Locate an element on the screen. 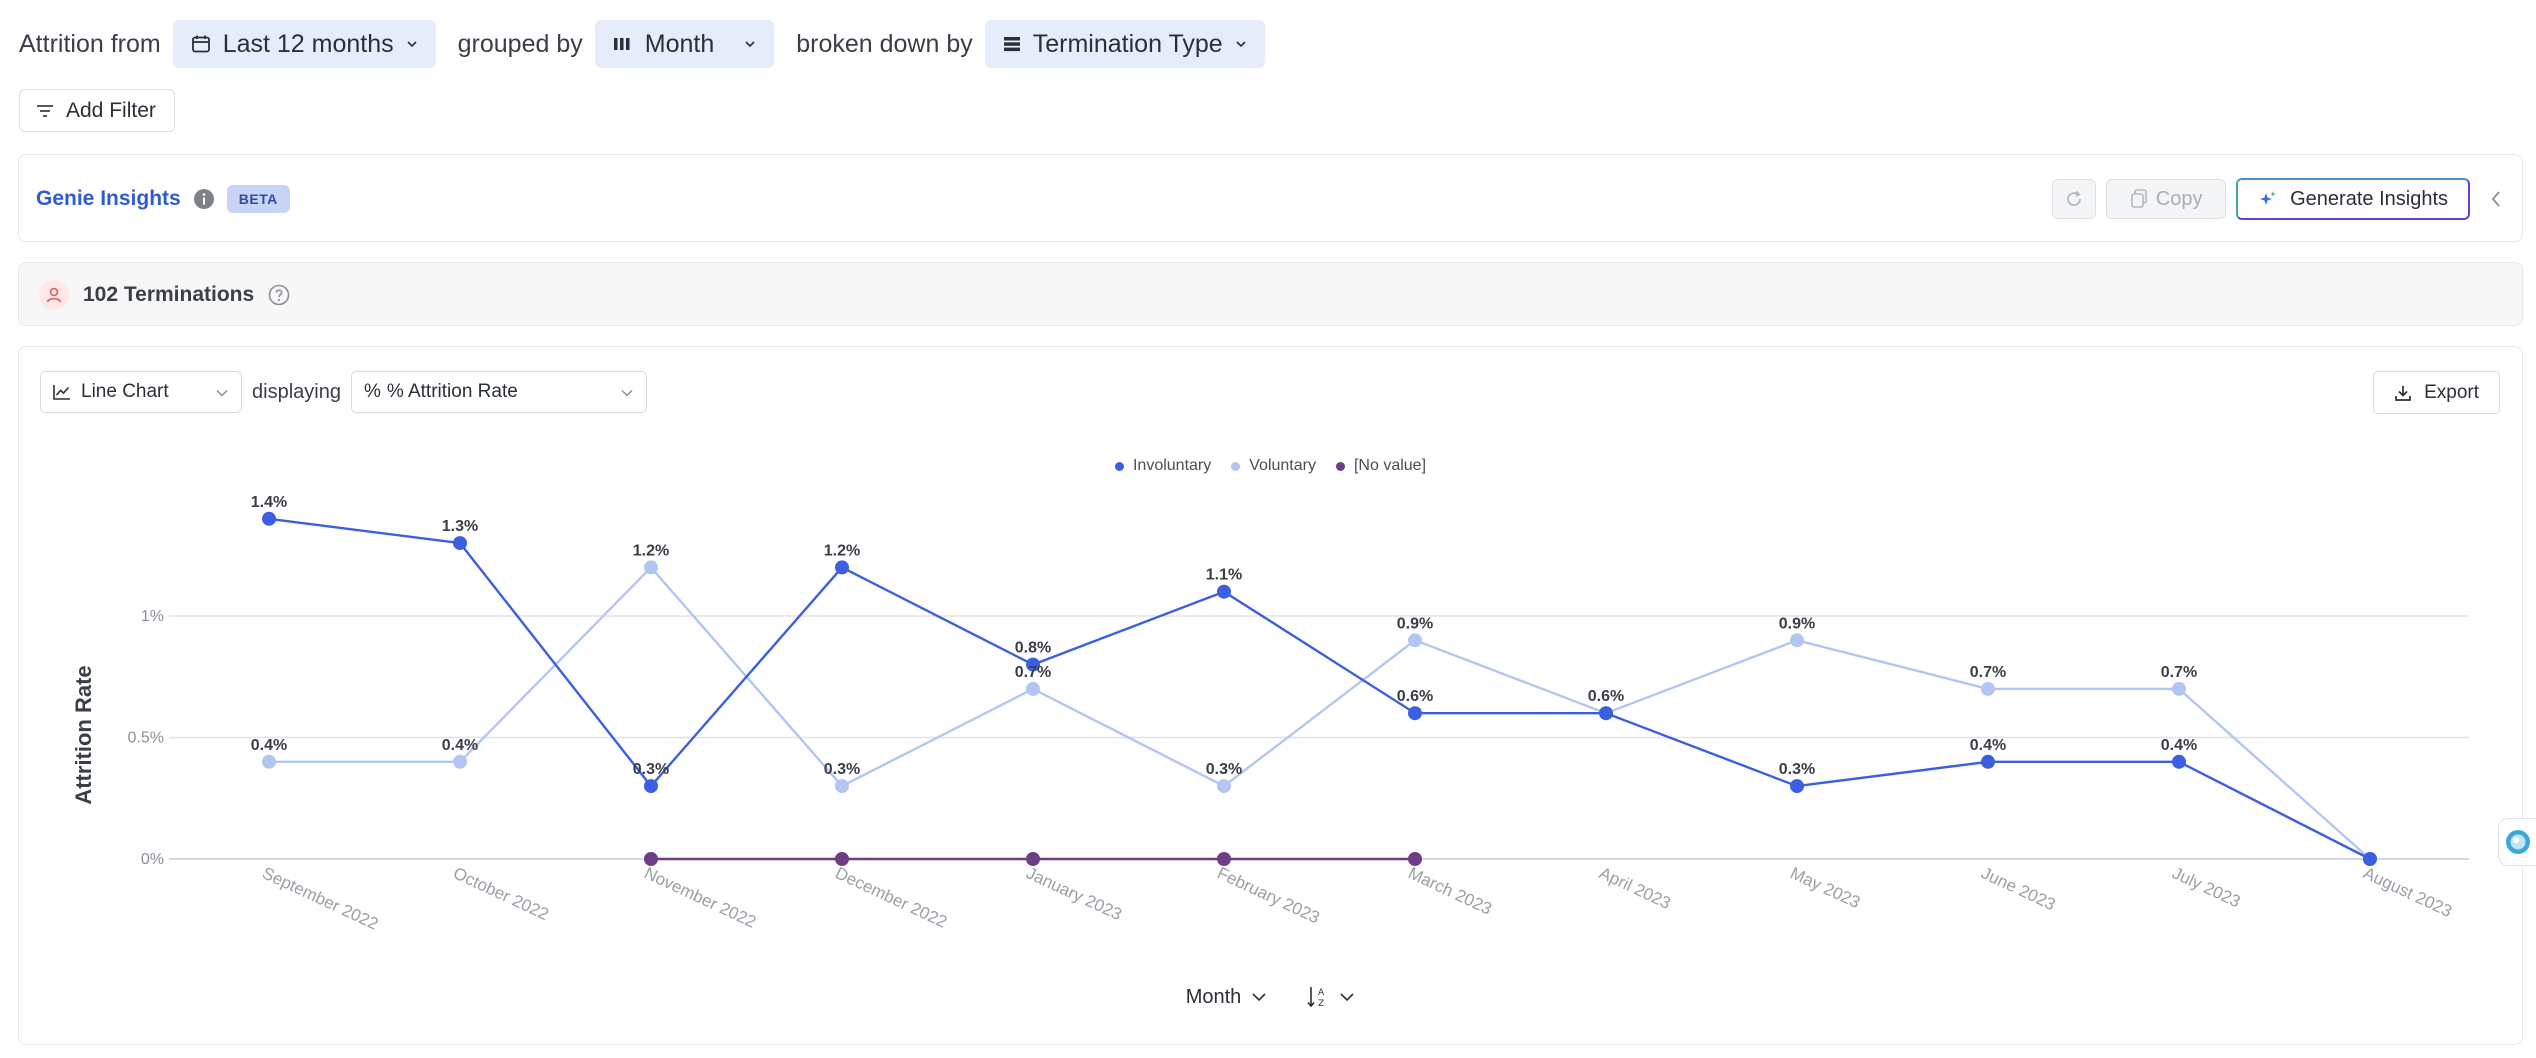  x-tick-label: April 2023 is located at coordinates (1634, 888).